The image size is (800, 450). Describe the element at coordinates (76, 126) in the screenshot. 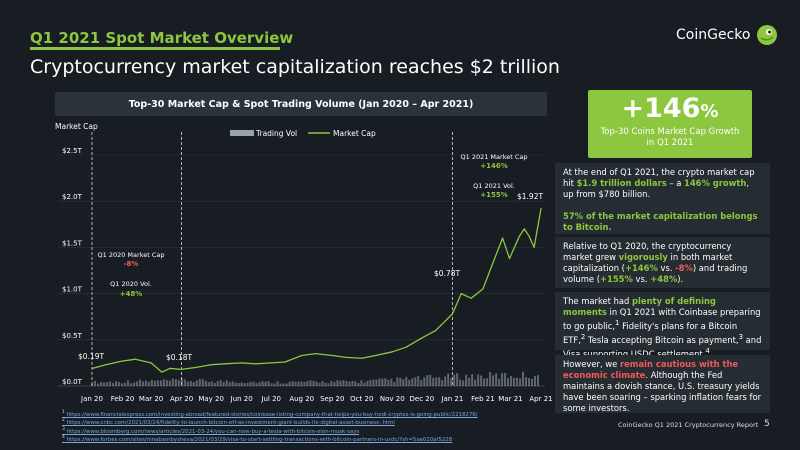

I see `y-axis-label: Market Cap` at that location.